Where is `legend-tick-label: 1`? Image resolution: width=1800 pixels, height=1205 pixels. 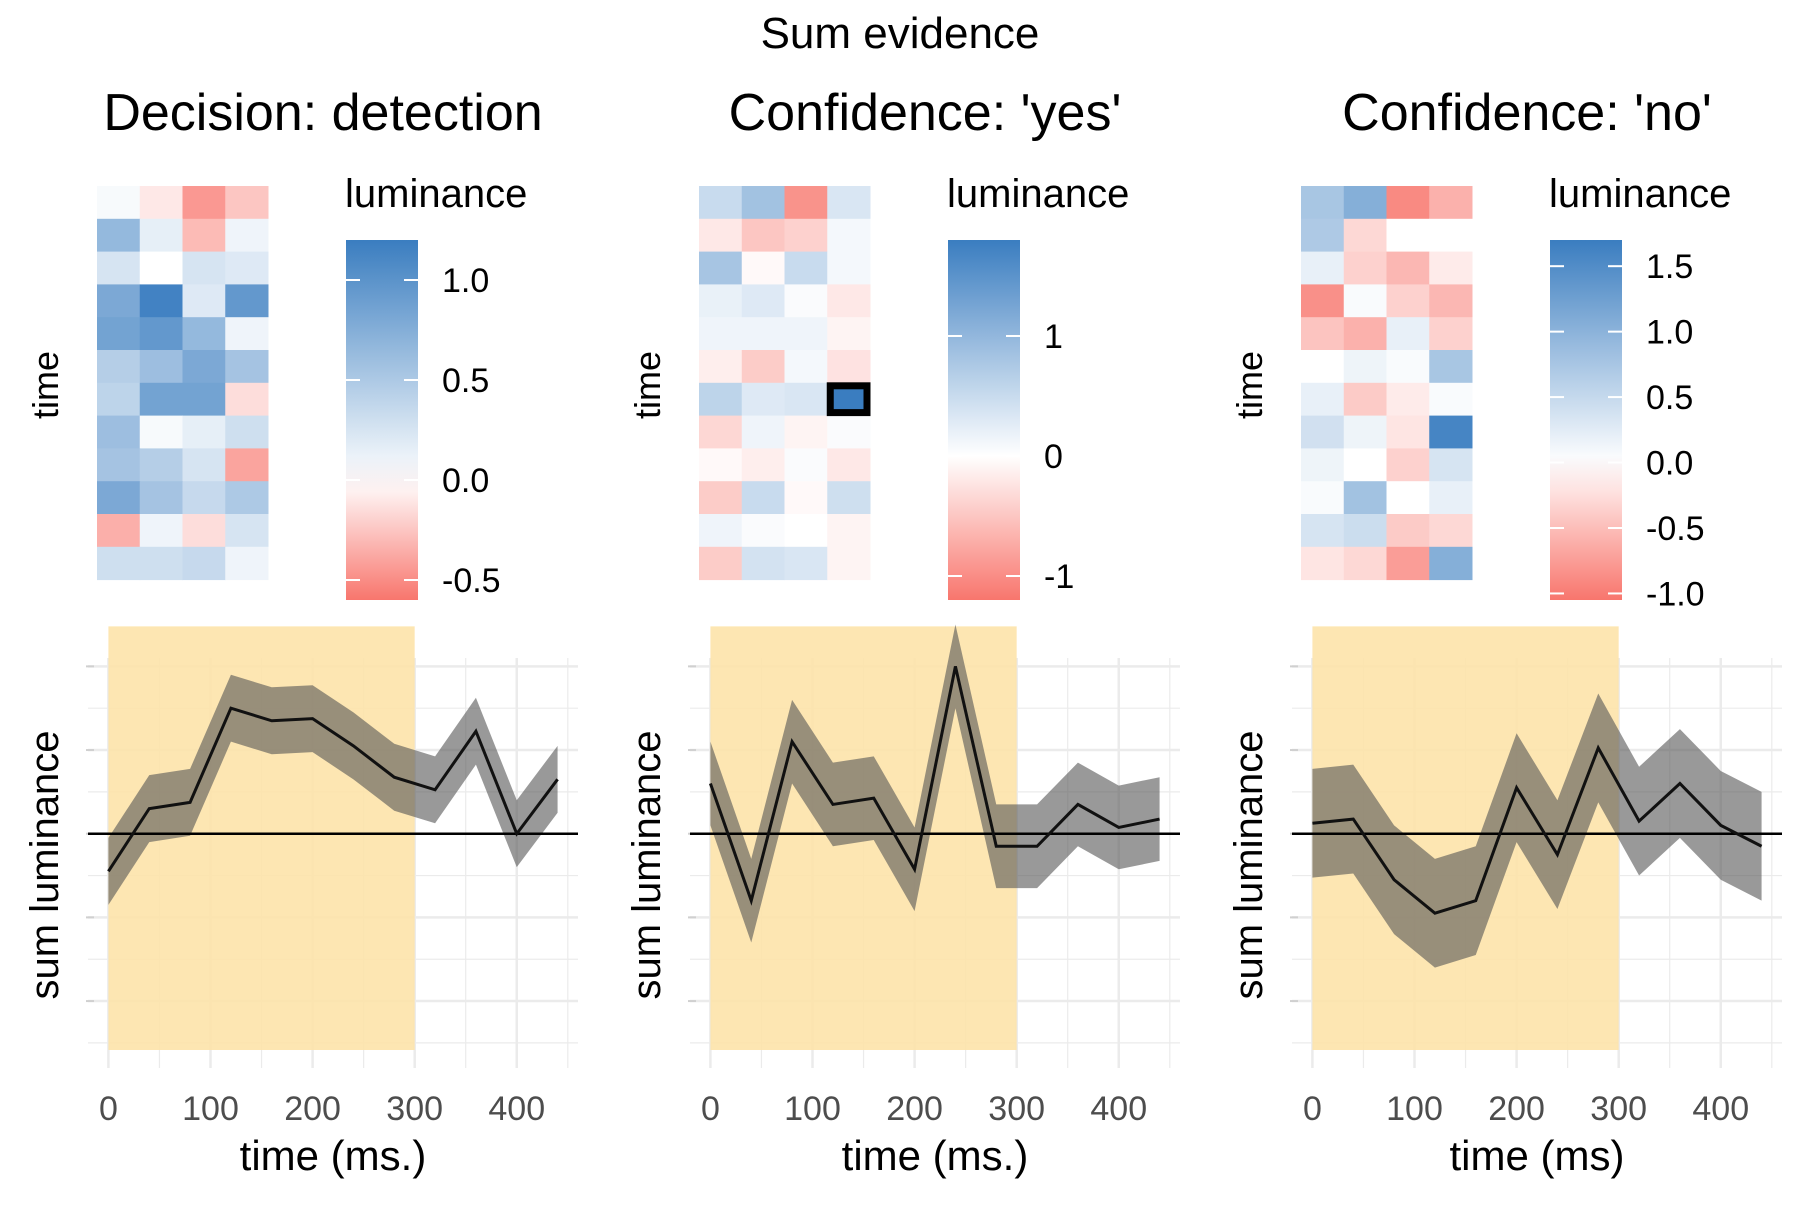 legend-tick-label: 1 is located at coordinates (1053, 337).